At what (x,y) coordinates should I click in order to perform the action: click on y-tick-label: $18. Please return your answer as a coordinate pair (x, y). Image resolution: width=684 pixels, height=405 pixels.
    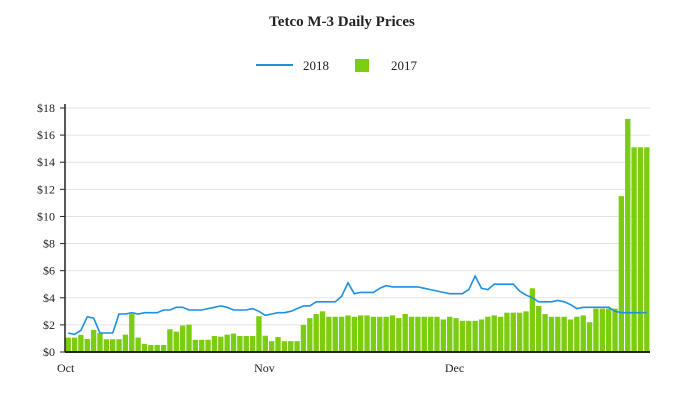
    Looking at the image, I should click on (46, 108).